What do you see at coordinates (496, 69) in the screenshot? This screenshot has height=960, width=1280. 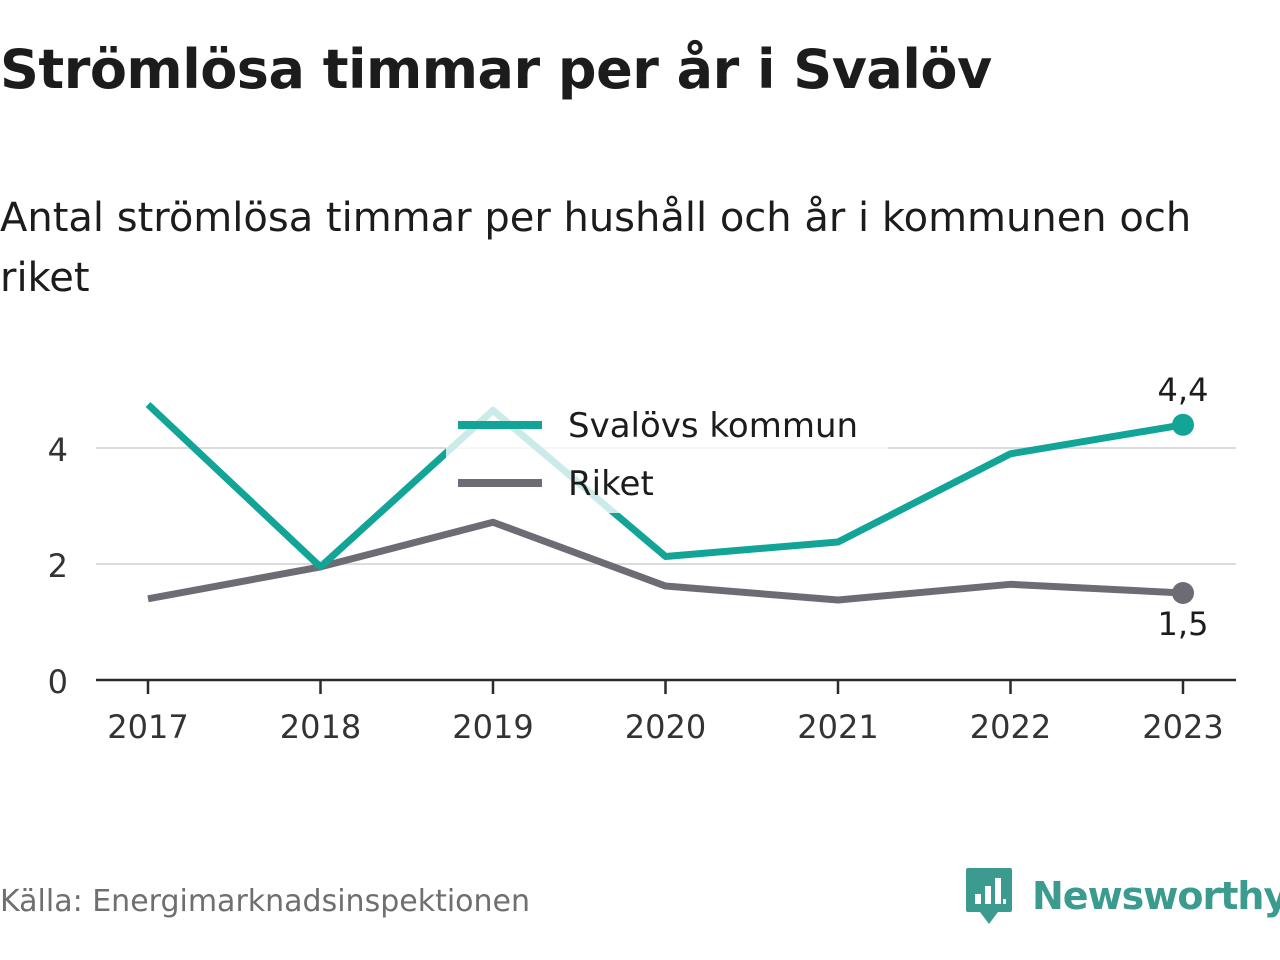 I see `chart-title: Strömlösa timmar per år i Svalöv` at bounding box center [496, 69].